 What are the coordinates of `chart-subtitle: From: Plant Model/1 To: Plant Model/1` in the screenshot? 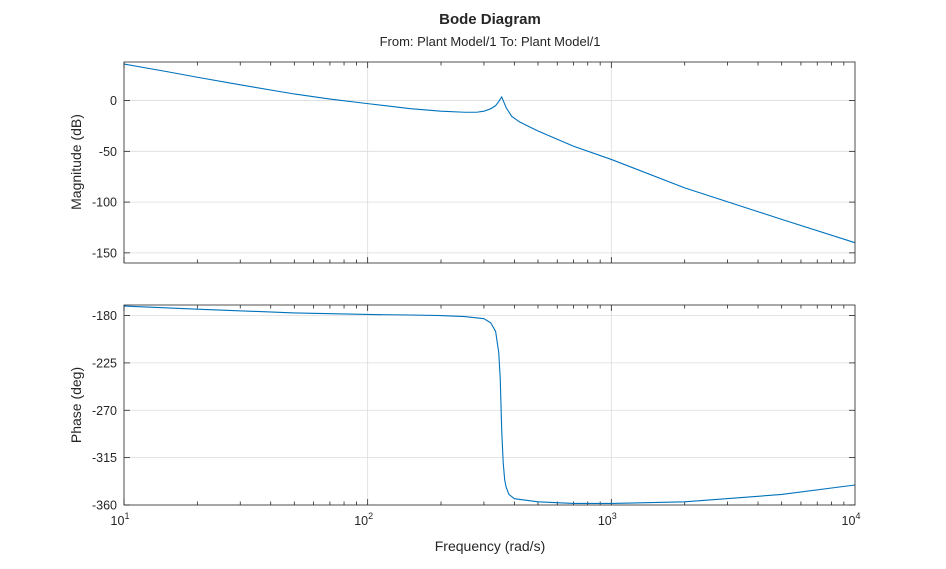 It's located at (490, 41).